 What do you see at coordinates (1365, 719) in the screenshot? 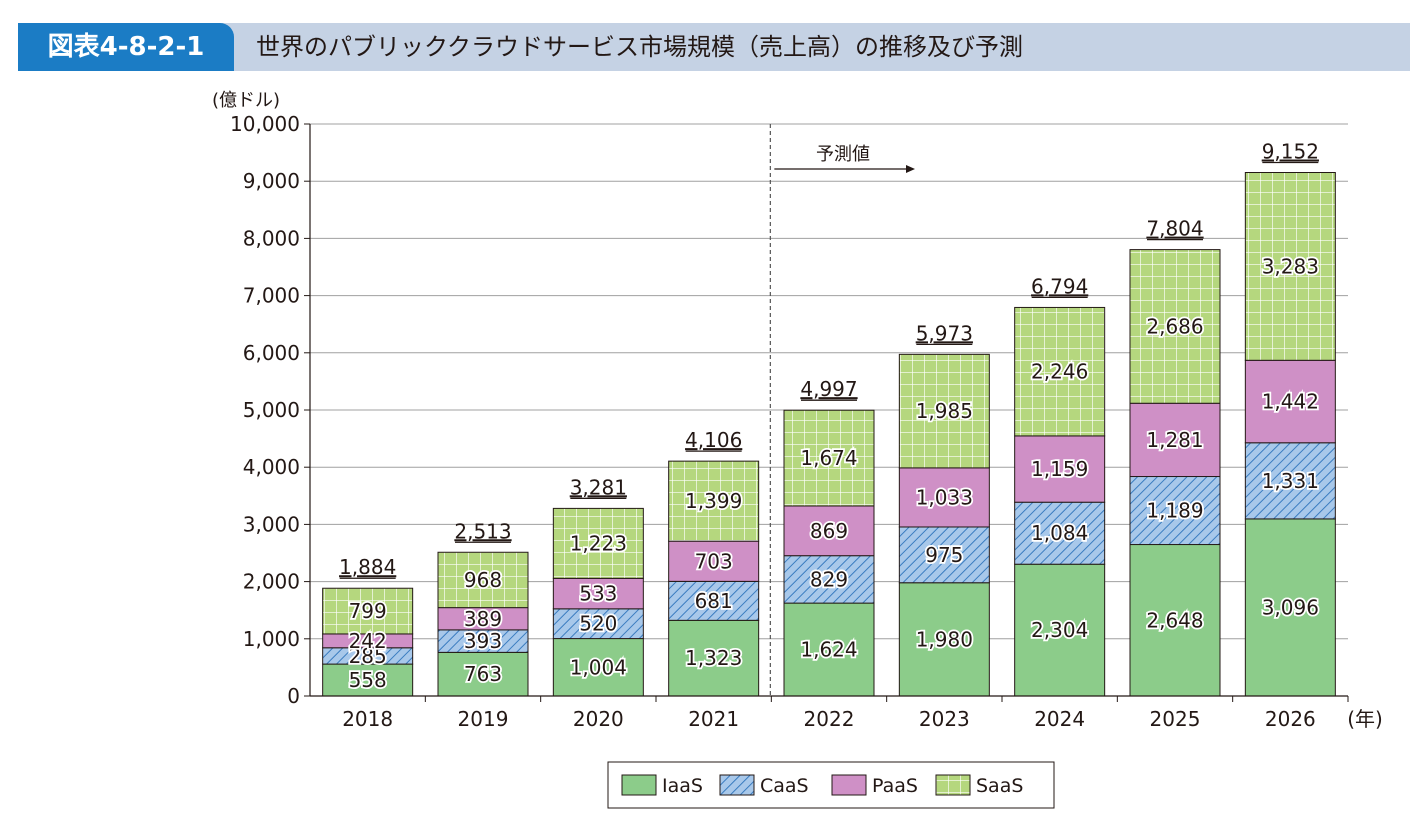
I see `x-axis-unit: (年)` at bounding box center [1365, 719].